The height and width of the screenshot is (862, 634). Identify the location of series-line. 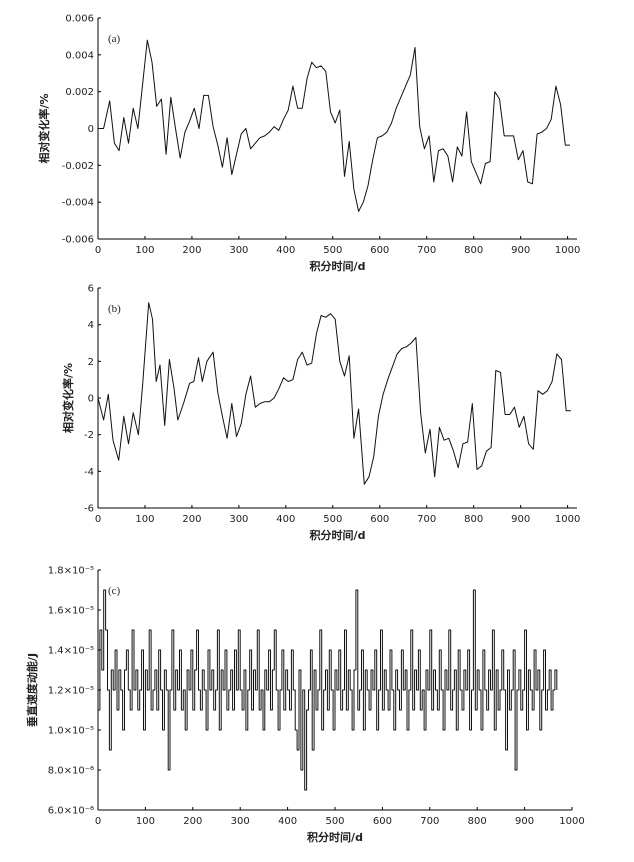
(334, 125).